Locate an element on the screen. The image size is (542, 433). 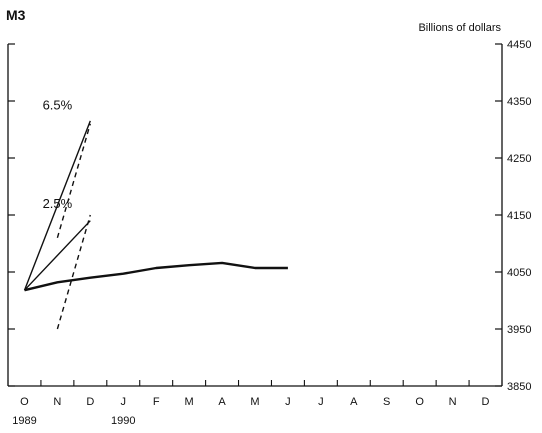
y-tick-label: 4250 is located at coordinates (519, 159).